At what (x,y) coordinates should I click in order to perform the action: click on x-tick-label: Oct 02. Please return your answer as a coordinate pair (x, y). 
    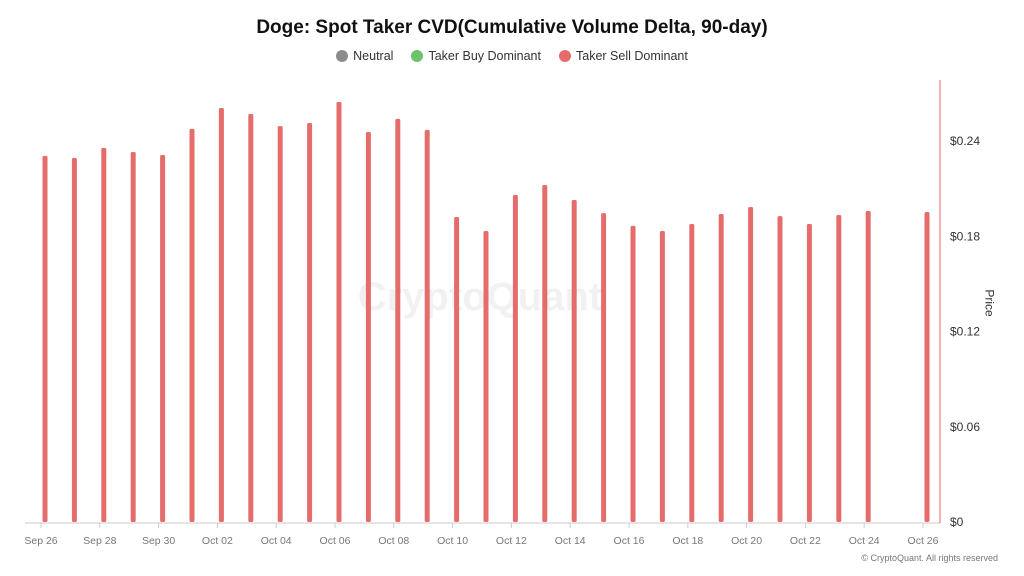
    Looking at the image, I should click on (217, 541).